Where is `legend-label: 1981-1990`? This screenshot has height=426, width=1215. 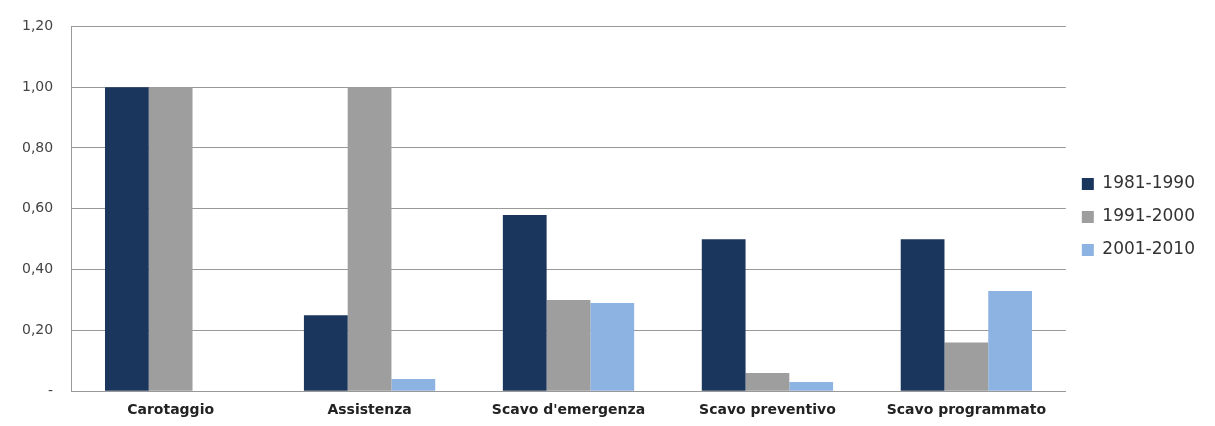 legend-label: 1981-1990 is located at coordinates (1149, 182).